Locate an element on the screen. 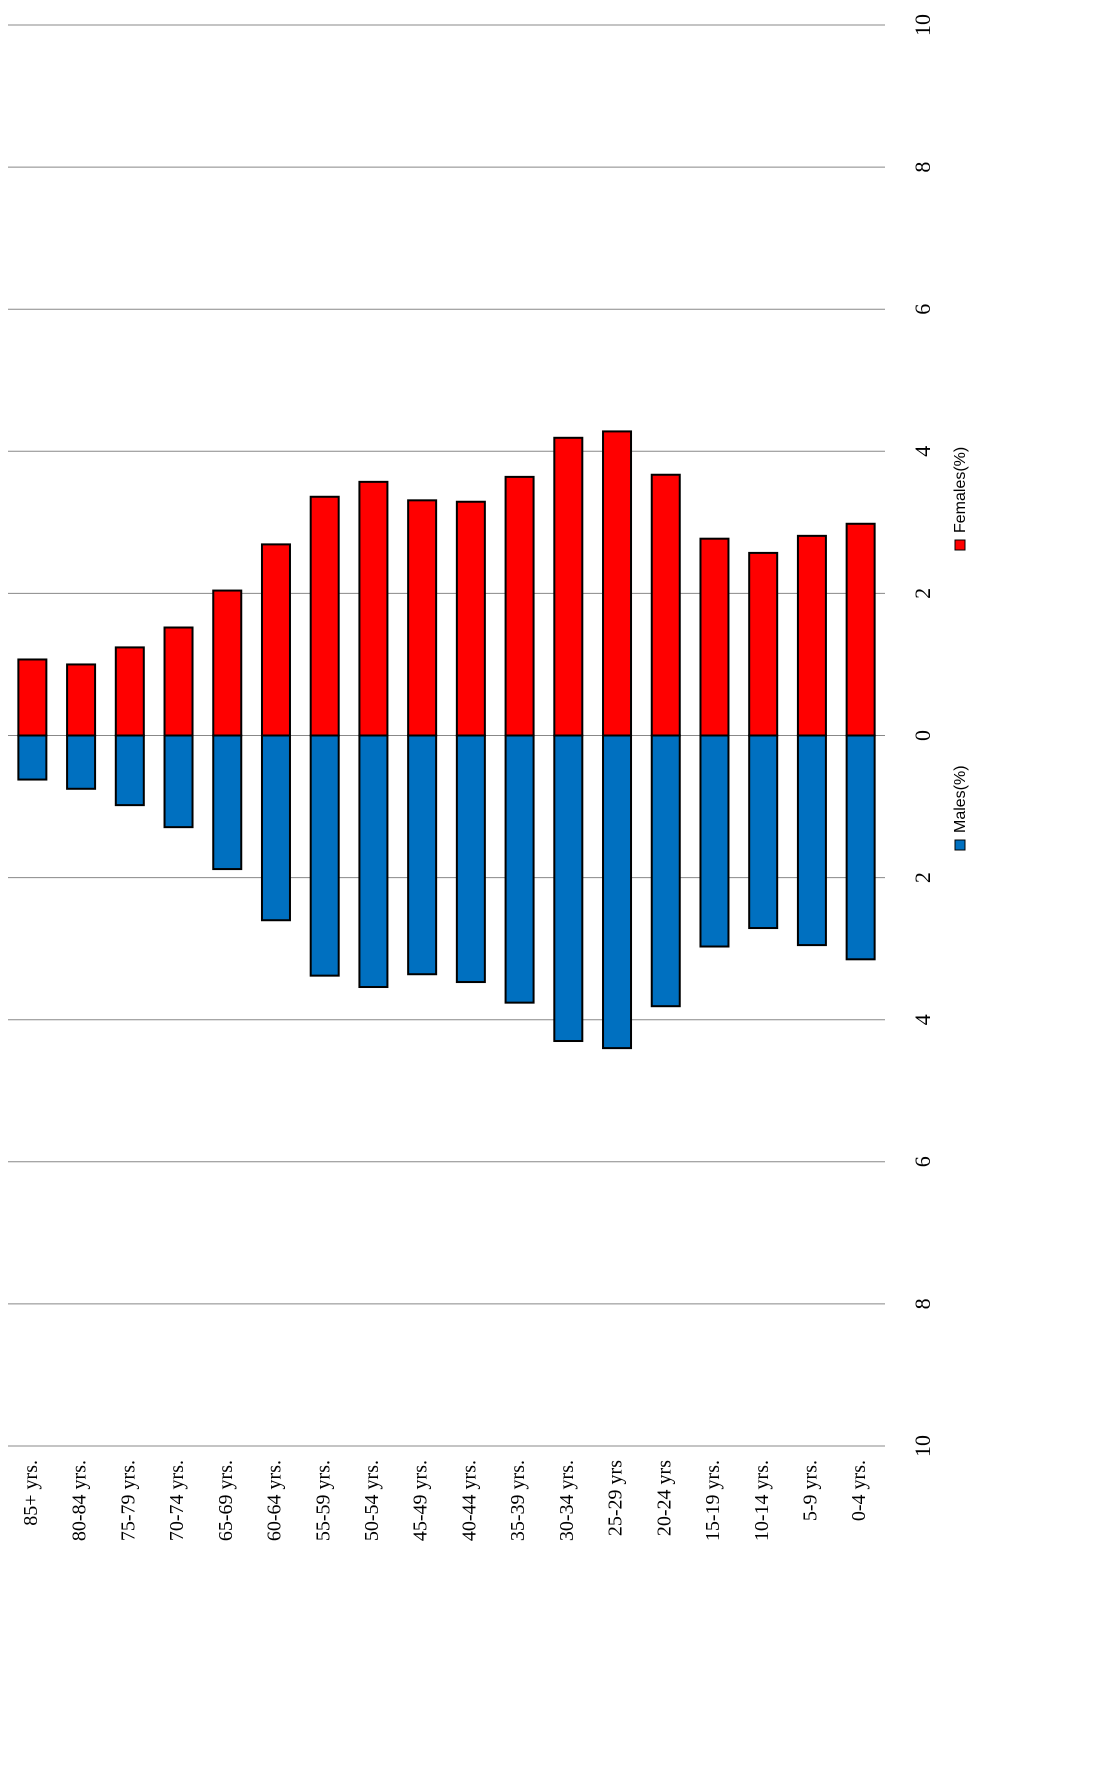 The height and width of the screenshot is (1775, 1101). x-tick-label: 70-74 yrs. is located at coordinates (177, 1500).